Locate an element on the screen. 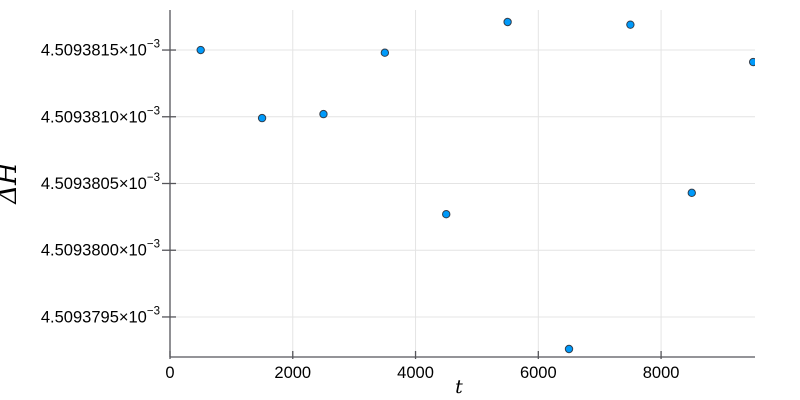 The height and width of the screenshot is (400, 800). y-tick-label: 4.5093810×10⁻³ is located at coordinates (100, 115).